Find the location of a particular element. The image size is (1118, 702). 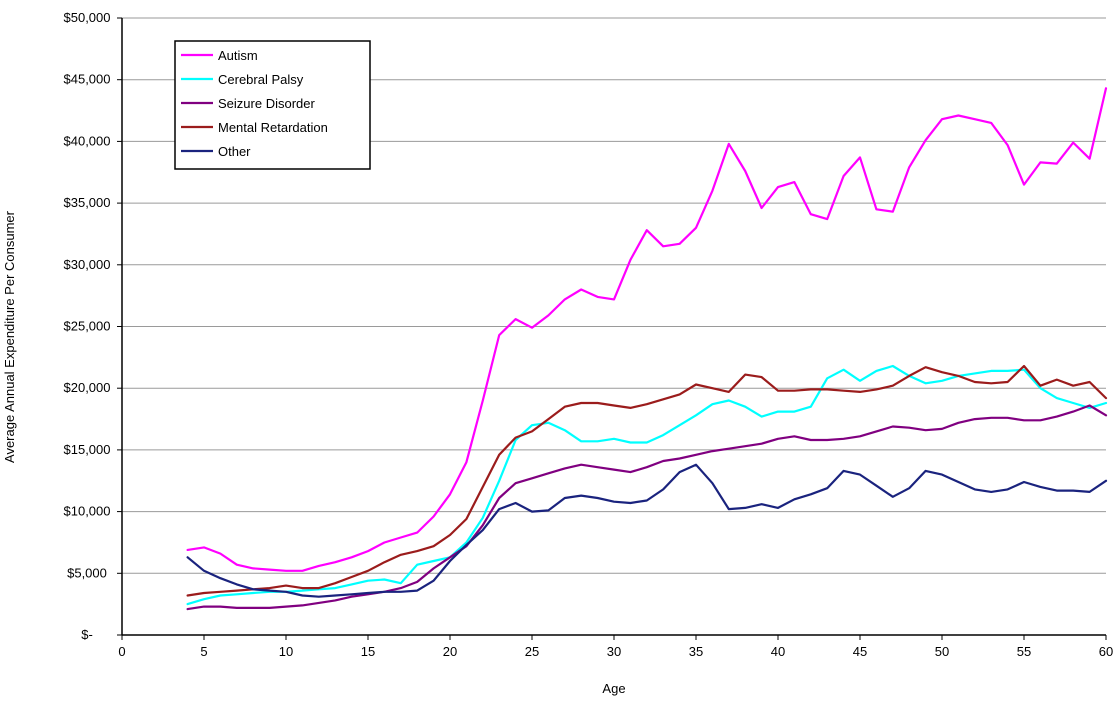

x-tick-label: 10 is located at coordinates (286, 651).